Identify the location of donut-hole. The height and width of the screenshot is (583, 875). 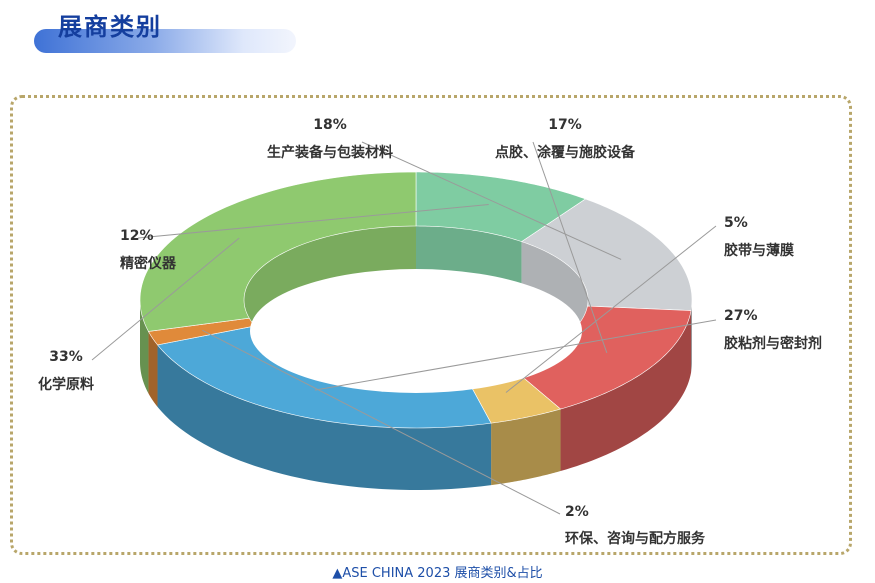
(416, 331).